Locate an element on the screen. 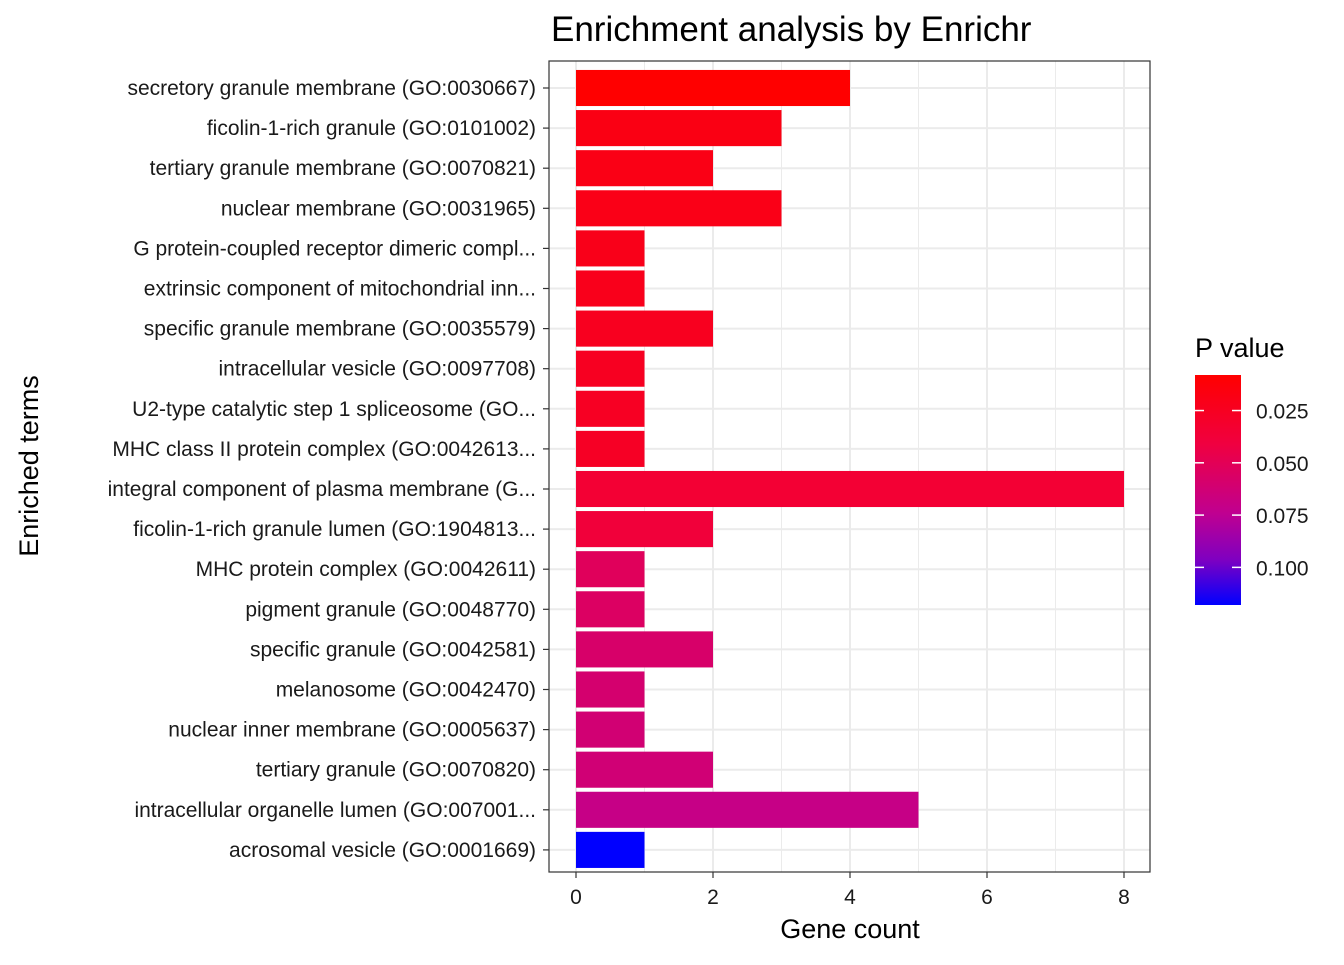 Image resolution: width=1344 pixels, height=965 pixels. x-axis: 0 2 4 6 8 is located at coordinates (850, 890).